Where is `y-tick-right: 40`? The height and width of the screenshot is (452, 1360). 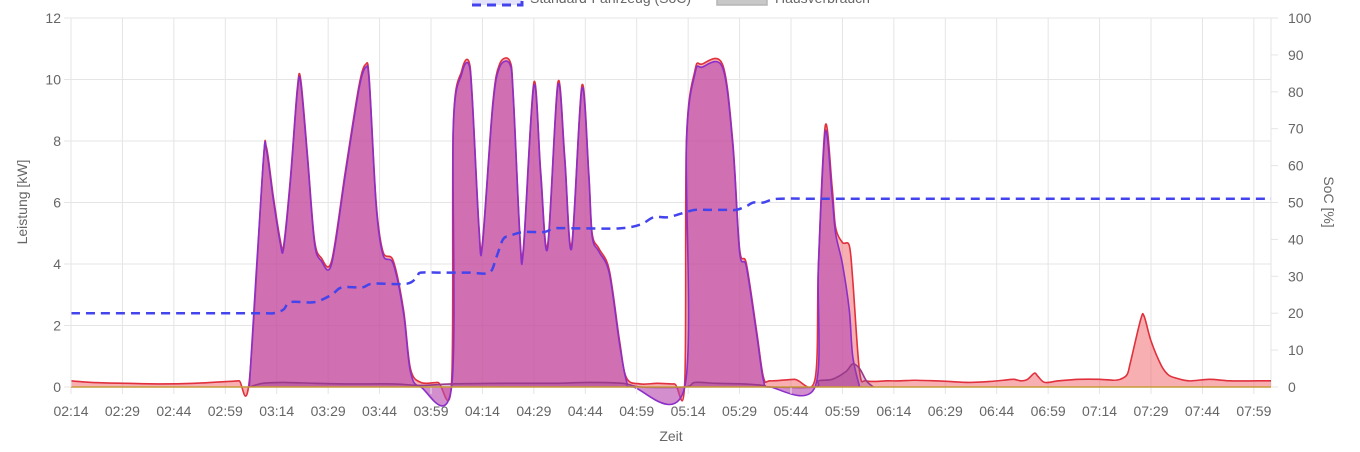
y-tick-right: 40 is located at coordinates (1296, 239).